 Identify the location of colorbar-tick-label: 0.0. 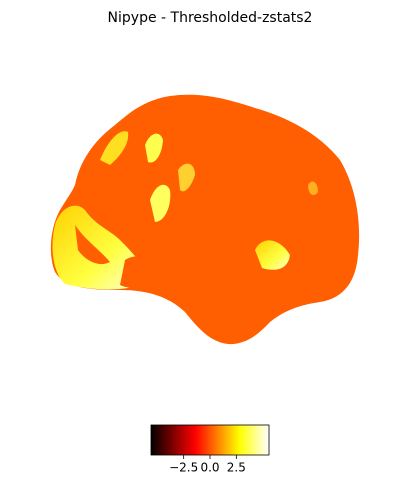
(209, 468).